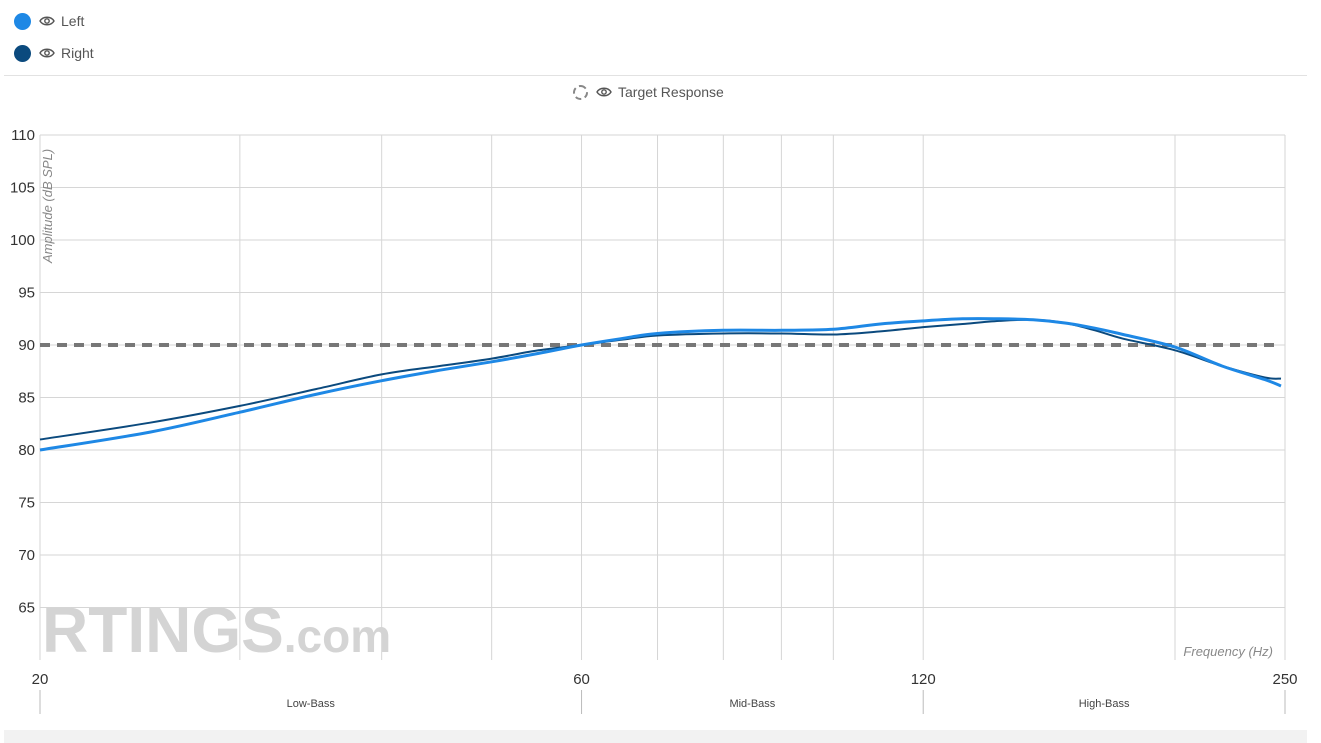  Describe the element at coordinates (1228, 651) in the screenshot. I see `x-axis-label: Frequency (Hz)` at that location.